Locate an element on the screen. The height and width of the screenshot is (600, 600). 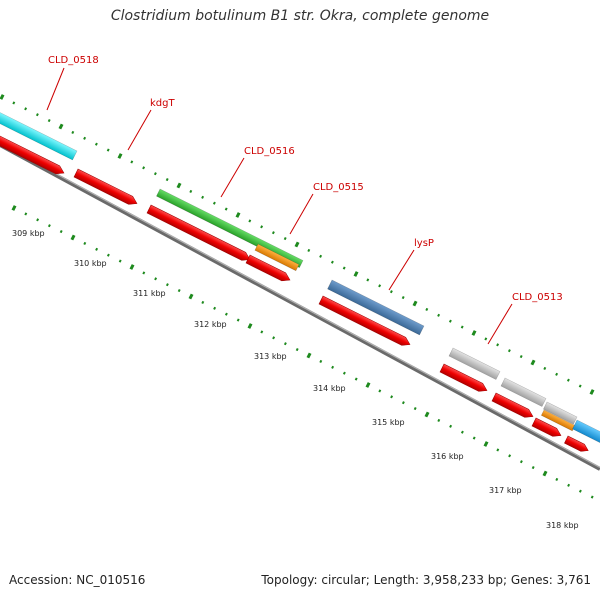
gene-label: CLD_0515 is located at coordinates (338, 187).